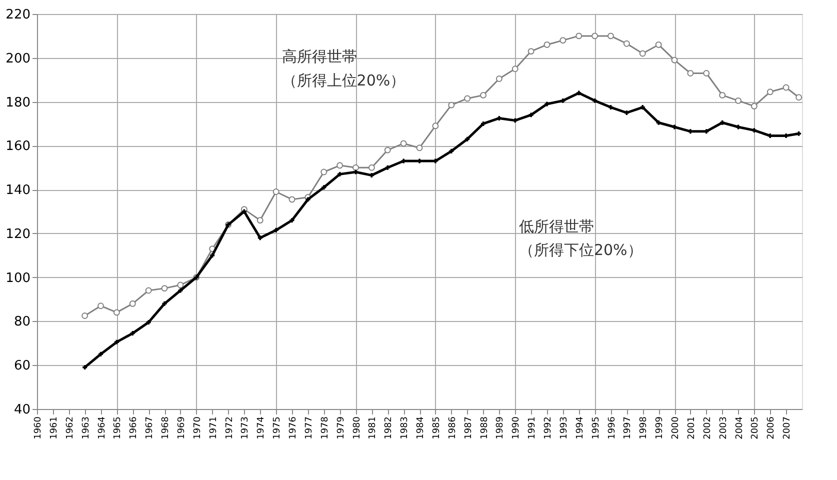 This screenshot has height=480, width=837. I want to click on x-tick-label: 1967, so click(150, 428).